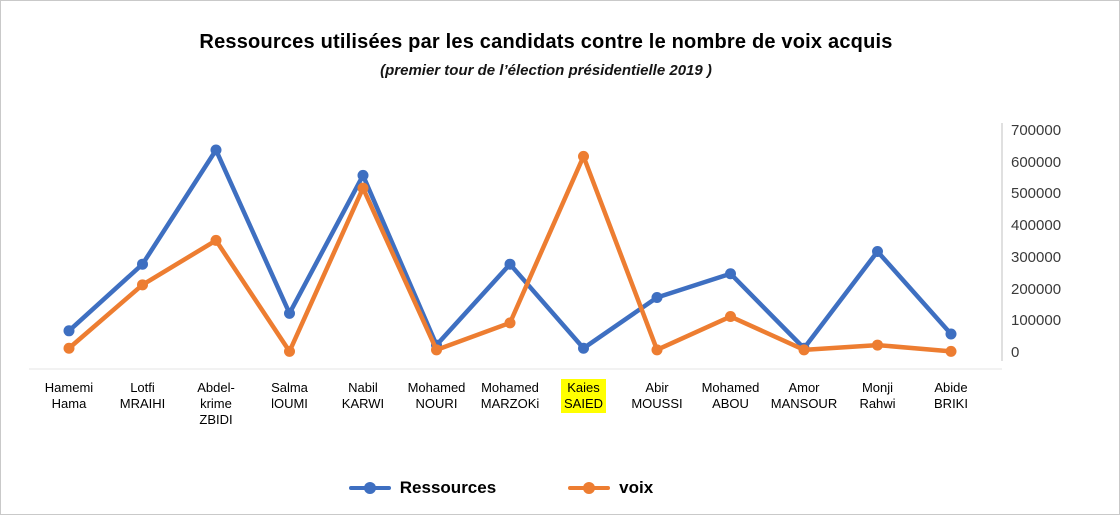  I want to click on y-tick-label: 0, so click(1015, 352).